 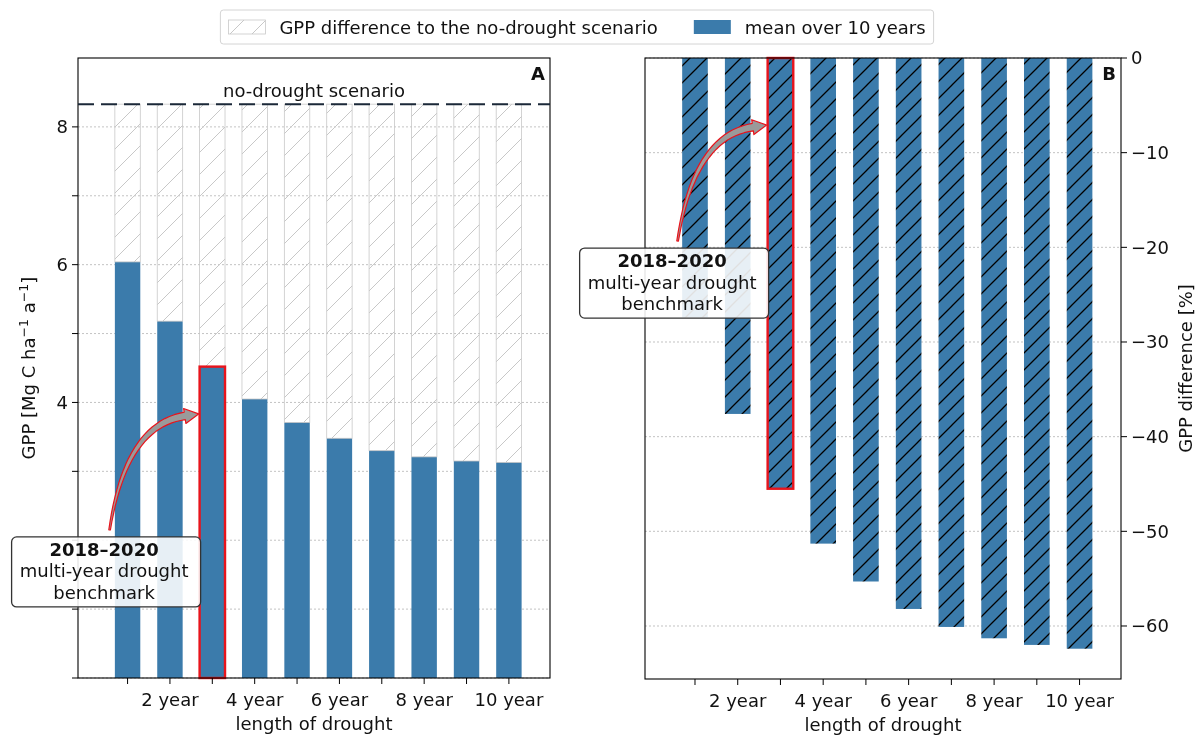 I want to click on y-tick-label: −40, so click(x=1150, y=436).